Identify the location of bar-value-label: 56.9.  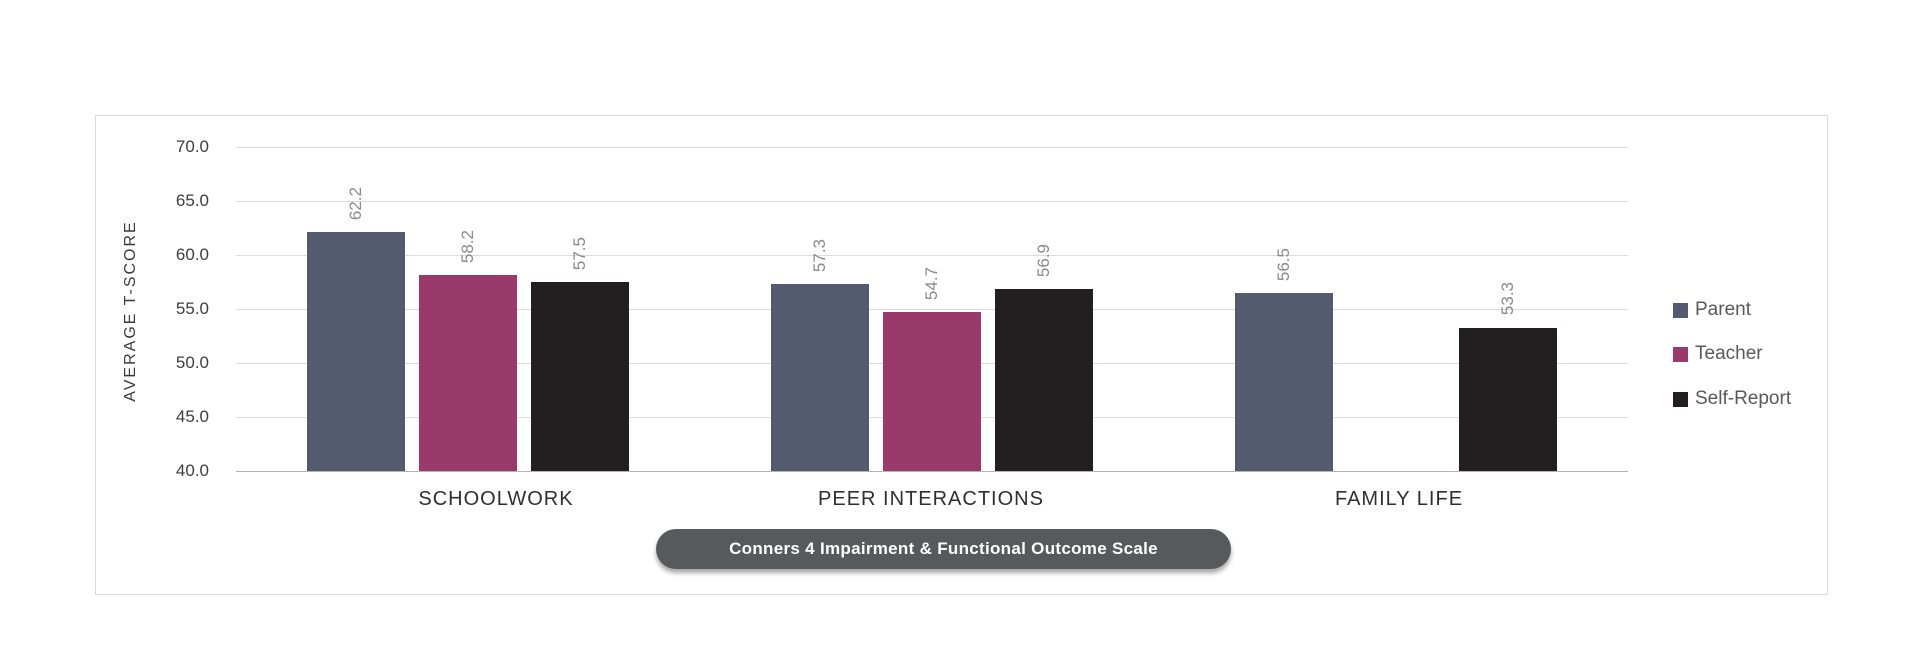
(1043, 260).